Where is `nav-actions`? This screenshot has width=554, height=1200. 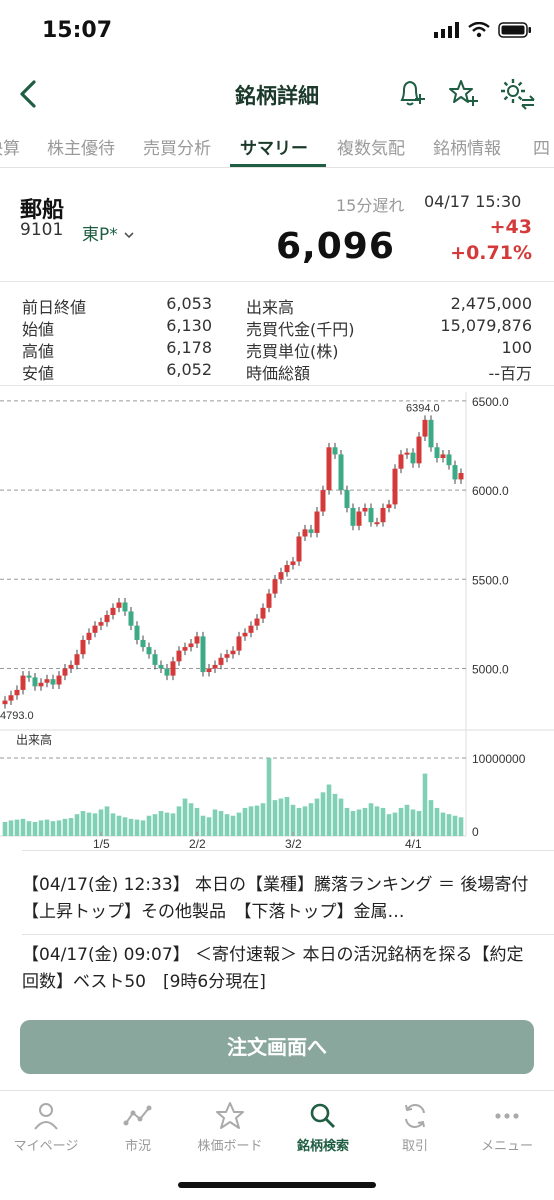 nav-actions is located at coordinates (465, 93).